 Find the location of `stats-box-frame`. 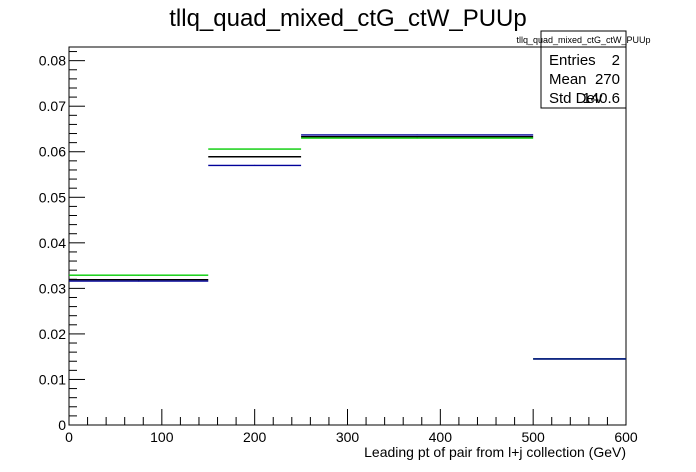

stats-box-frame is located at coordinates (583, 69).